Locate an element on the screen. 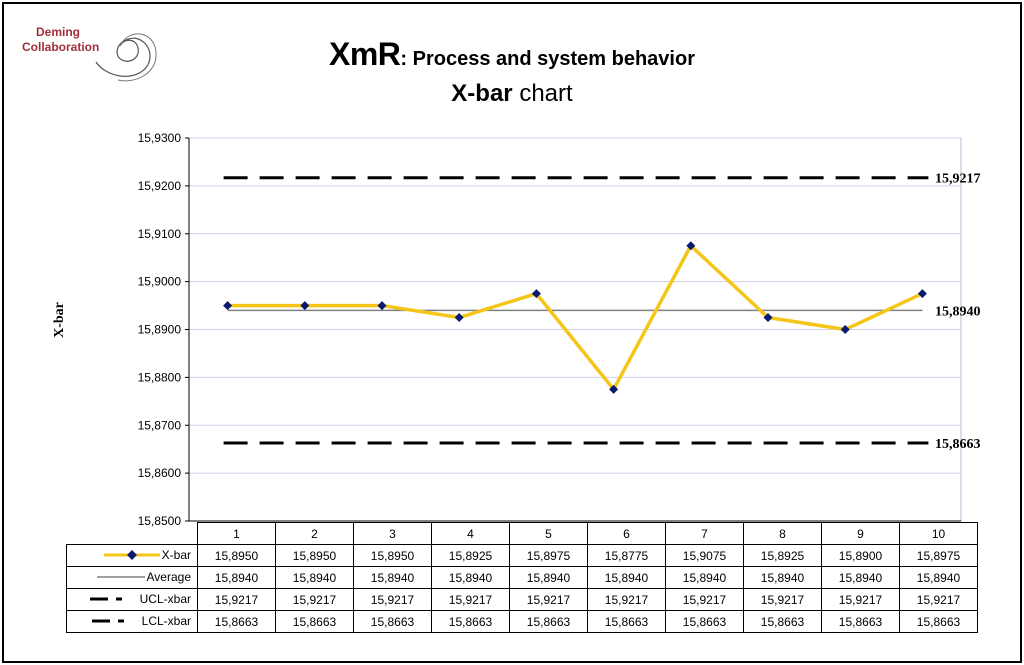 This screenshot has width=1024, height=665. x-category-label: 2 is located at coordinates (314, 533).